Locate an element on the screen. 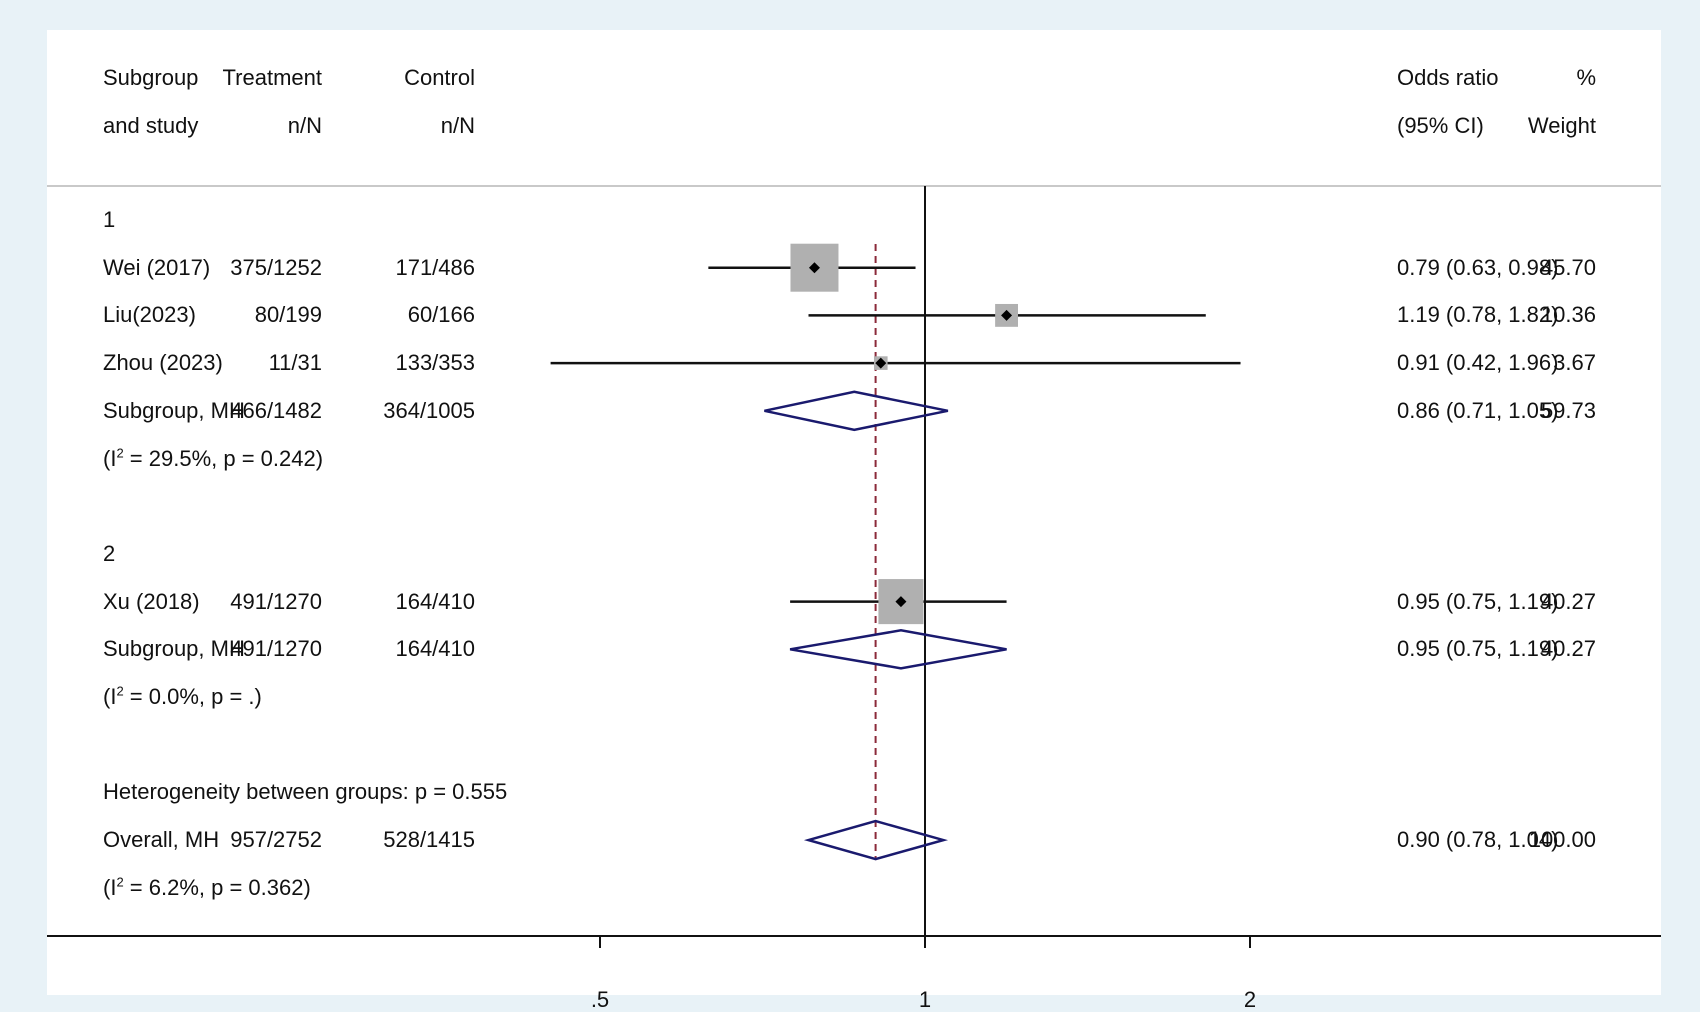 This screenshot has height=1012, width=1700. header-or-line2: (95% CI) is located at coordinates (1440, 125).